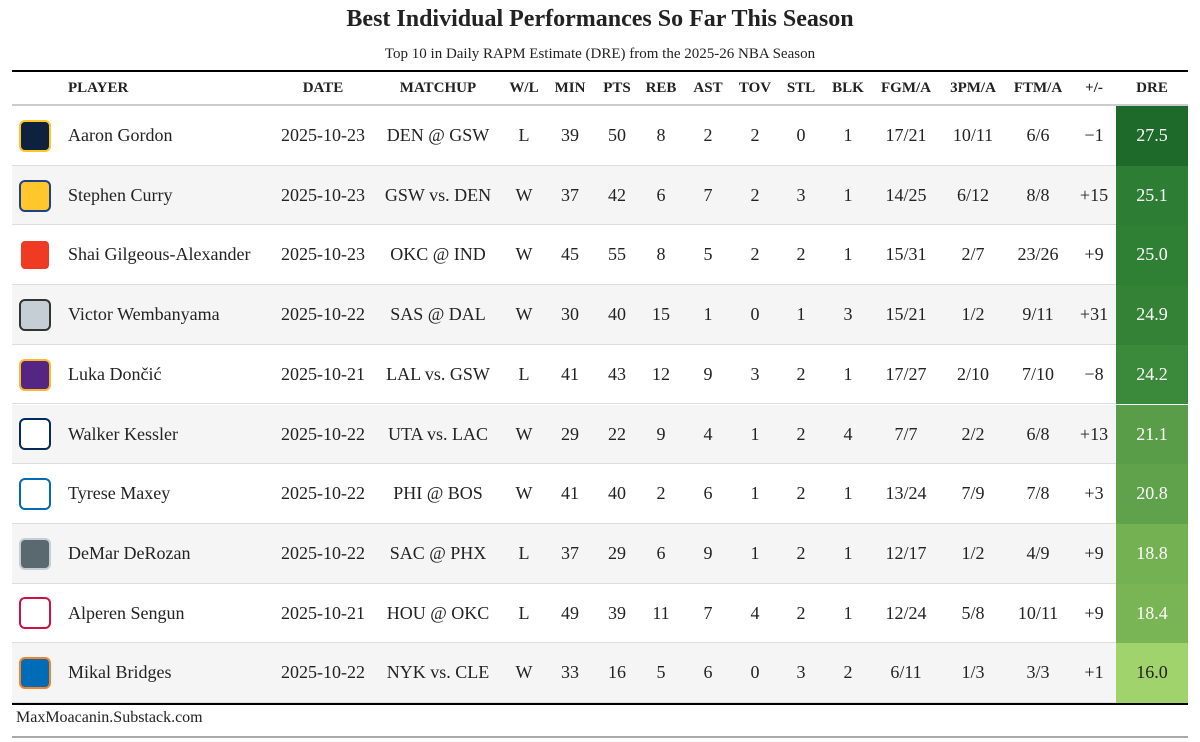 This screenshot has height=742, width=1200. What do you see at coordinates (438, 88) in the screenshot?
I see `column-header: MATCHUP` at bounding box center [438, 88].